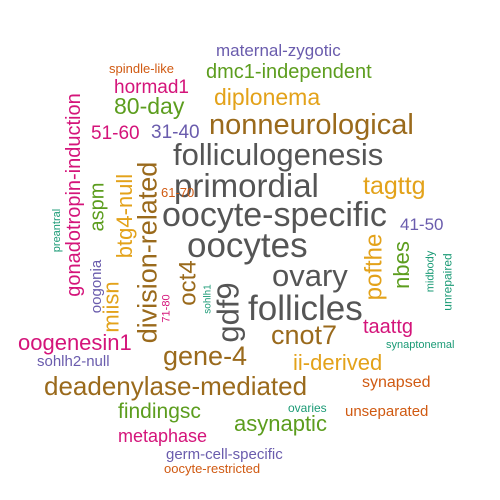 The width and height of the screenshot is (500, 500). I want to click on word-gonadotropin-induction: gonadotropin-induction, so click(73, 195).